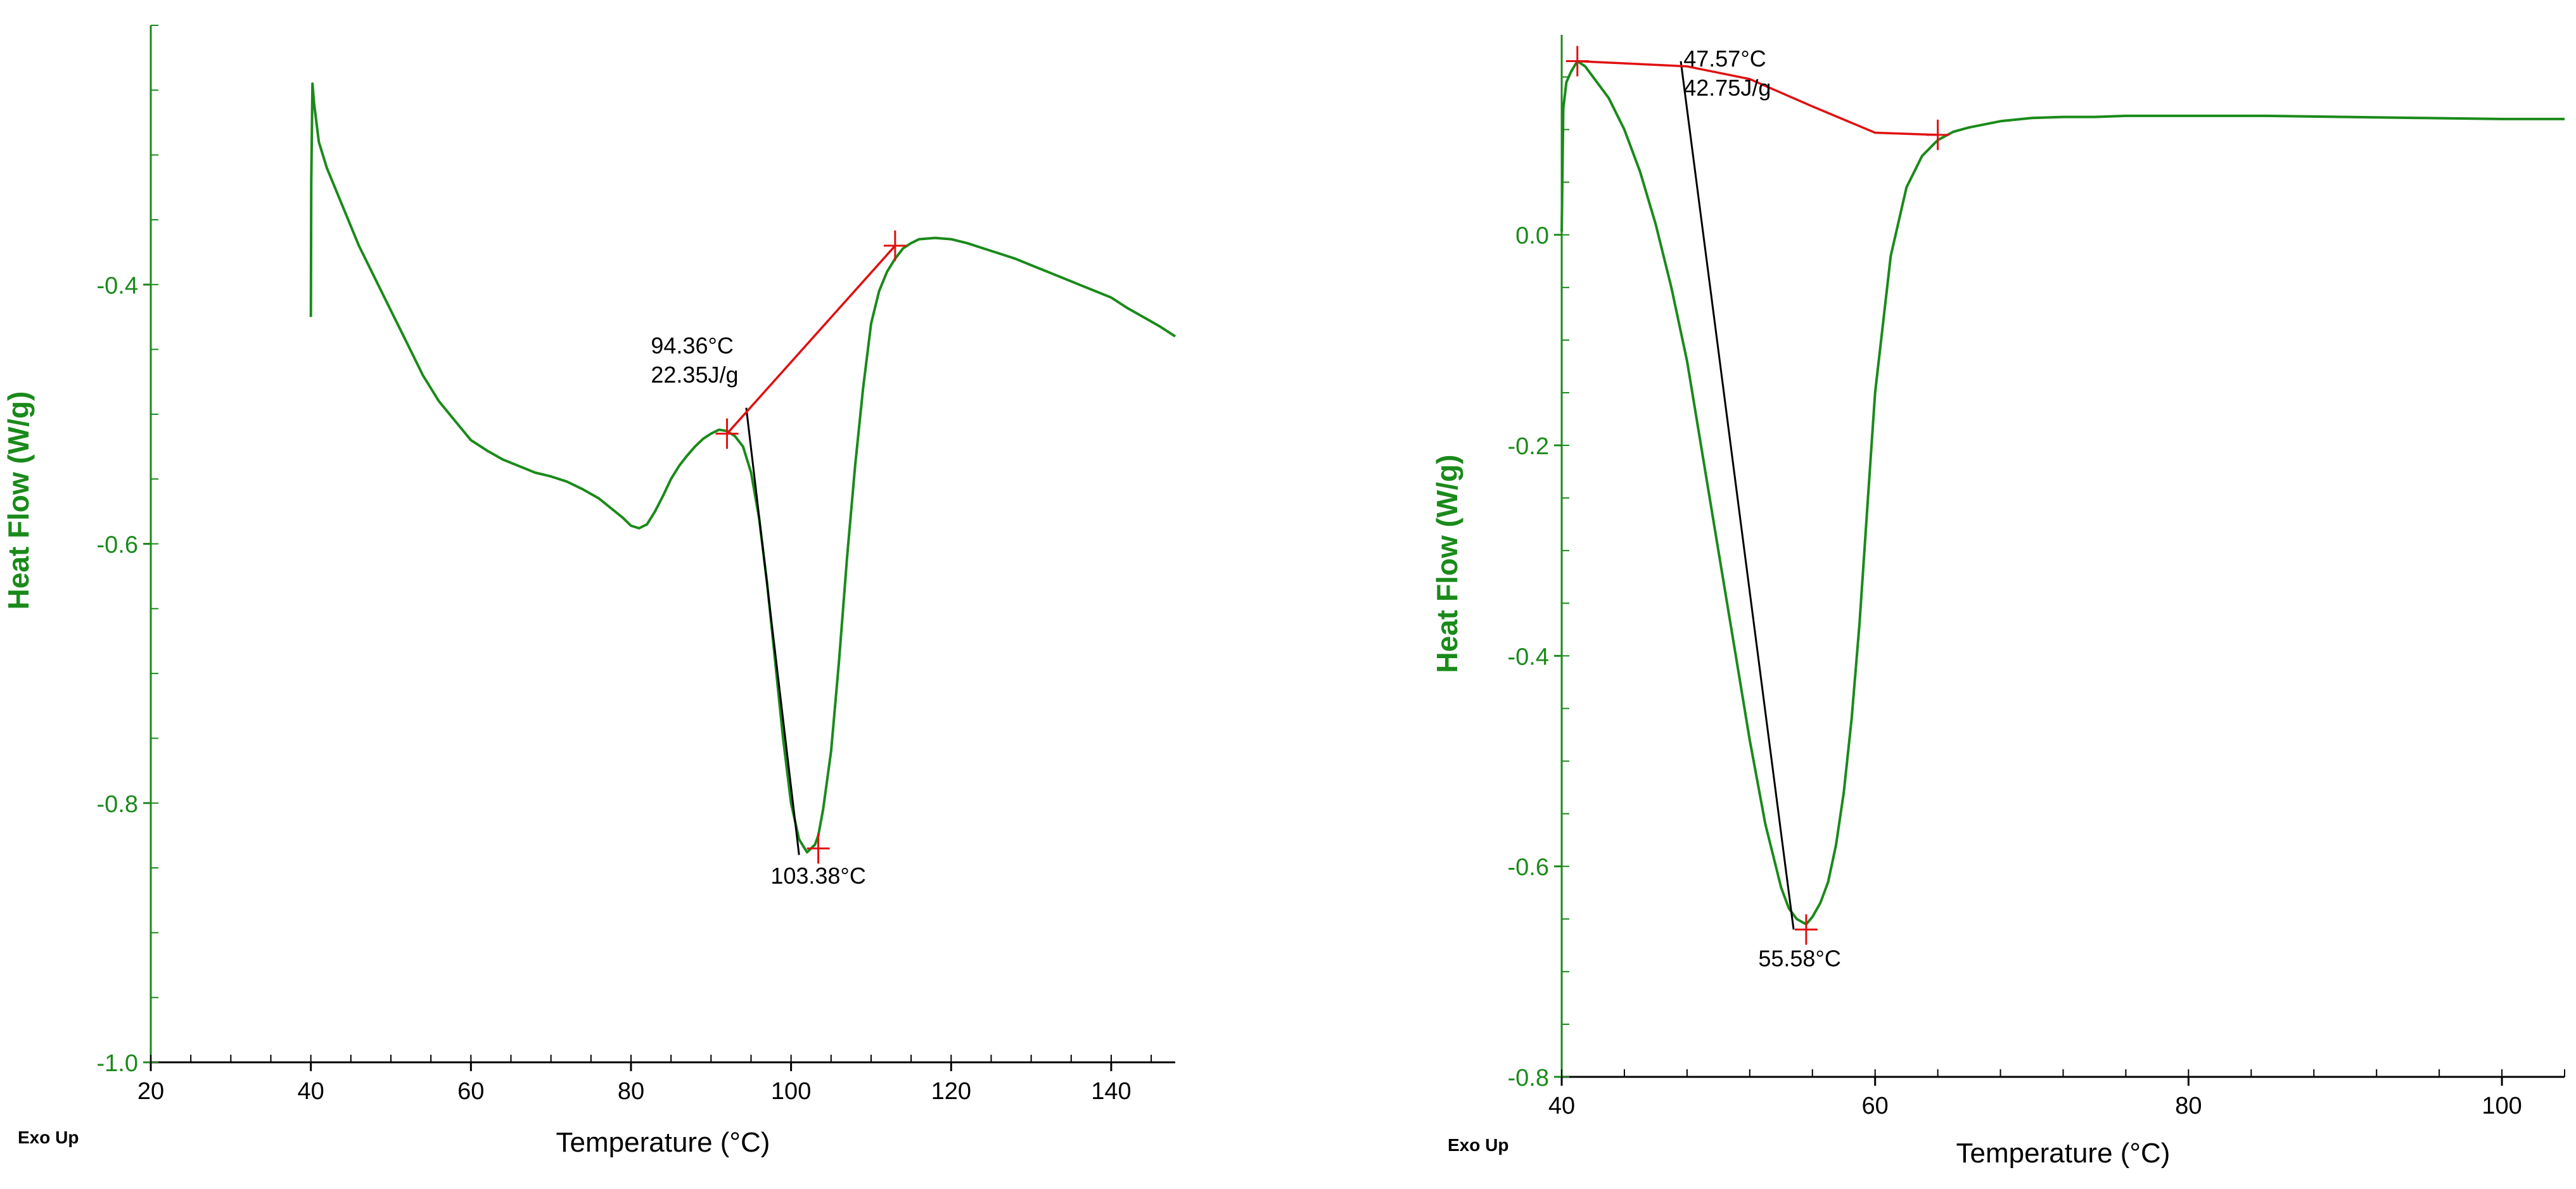 This screenshot has height=1189, width=2576. What do you see at coordinates (695, 375) in the screenshot?
I see `onset-annotation-line: 22.35J/g` at bounding box center [695, 375].